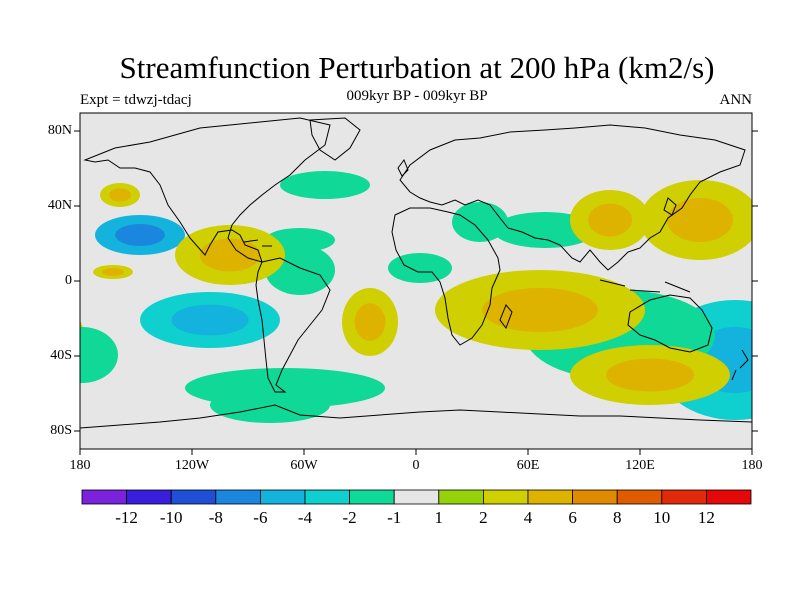 The height and width of the screenshot is (600, 800). What do you see at coordinates (80, 465) in the screenshot?
I see `lon-label-180w: 180` at bounding box center [80, 465].